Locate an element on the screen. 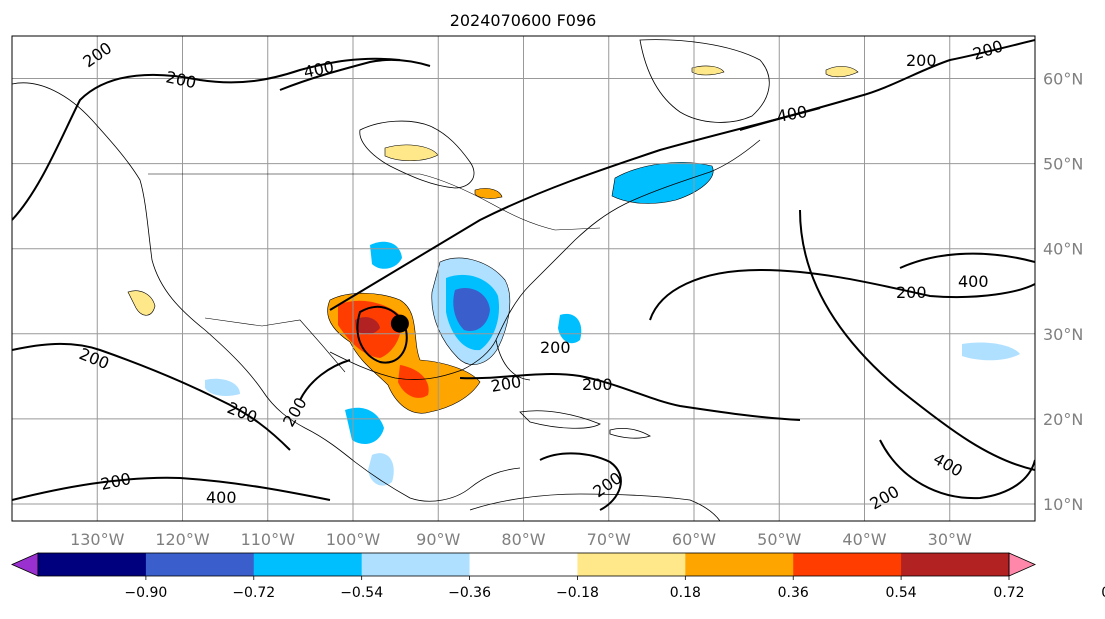 This screenshot has width=1105, height=619. positive-anomaly-lakes is located at coordinates (488, 193).